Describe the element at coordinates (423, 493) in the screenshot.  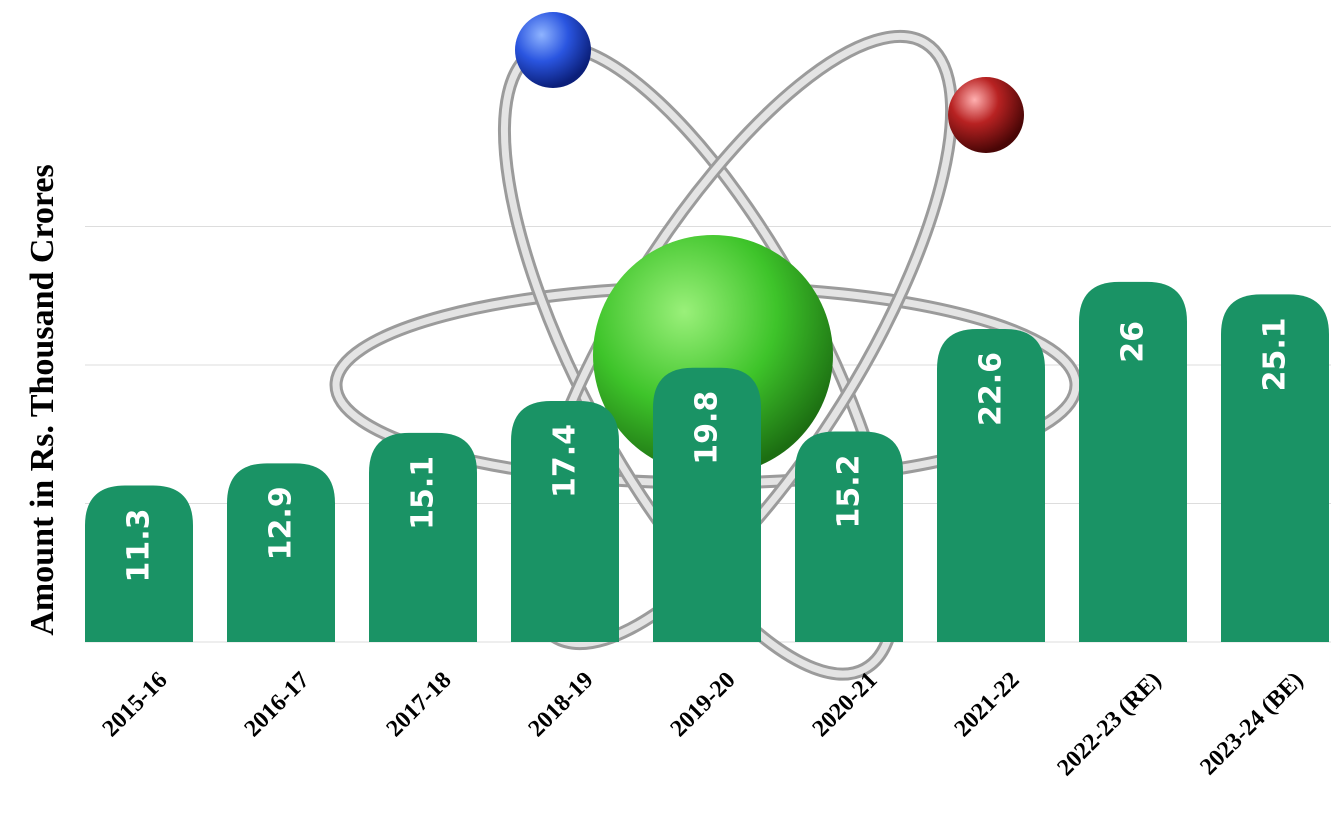
I see `bar-value-label: 15.1` at that location.